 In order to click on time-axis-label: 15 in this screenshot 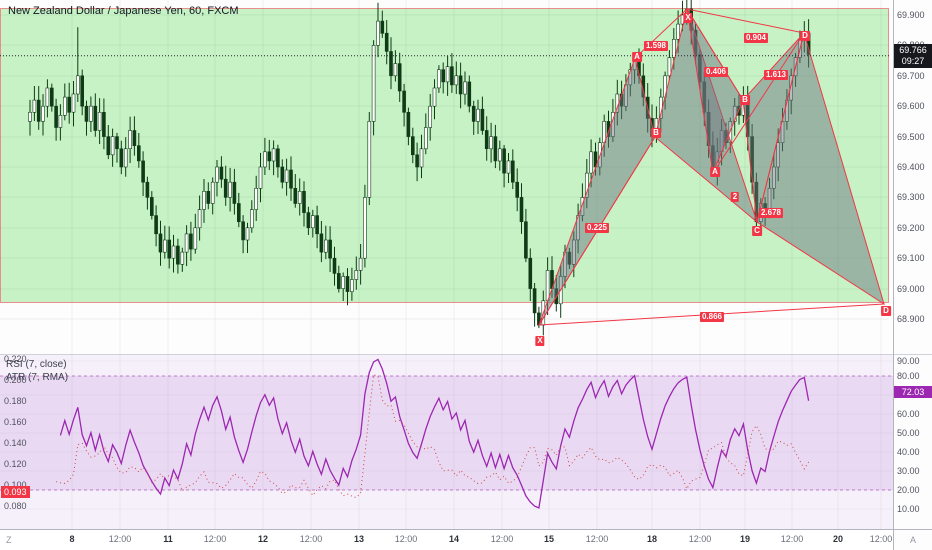, I will do `click(549, 539)`.